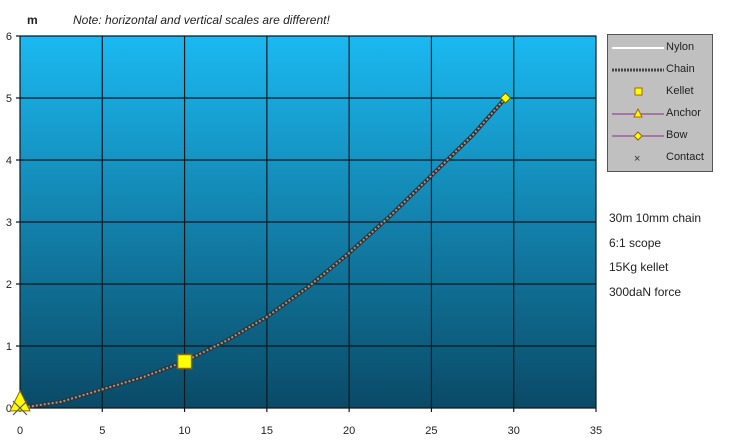 The image size is (730, 447). I want to click on y-tick-label: 3, so click(9, 223).